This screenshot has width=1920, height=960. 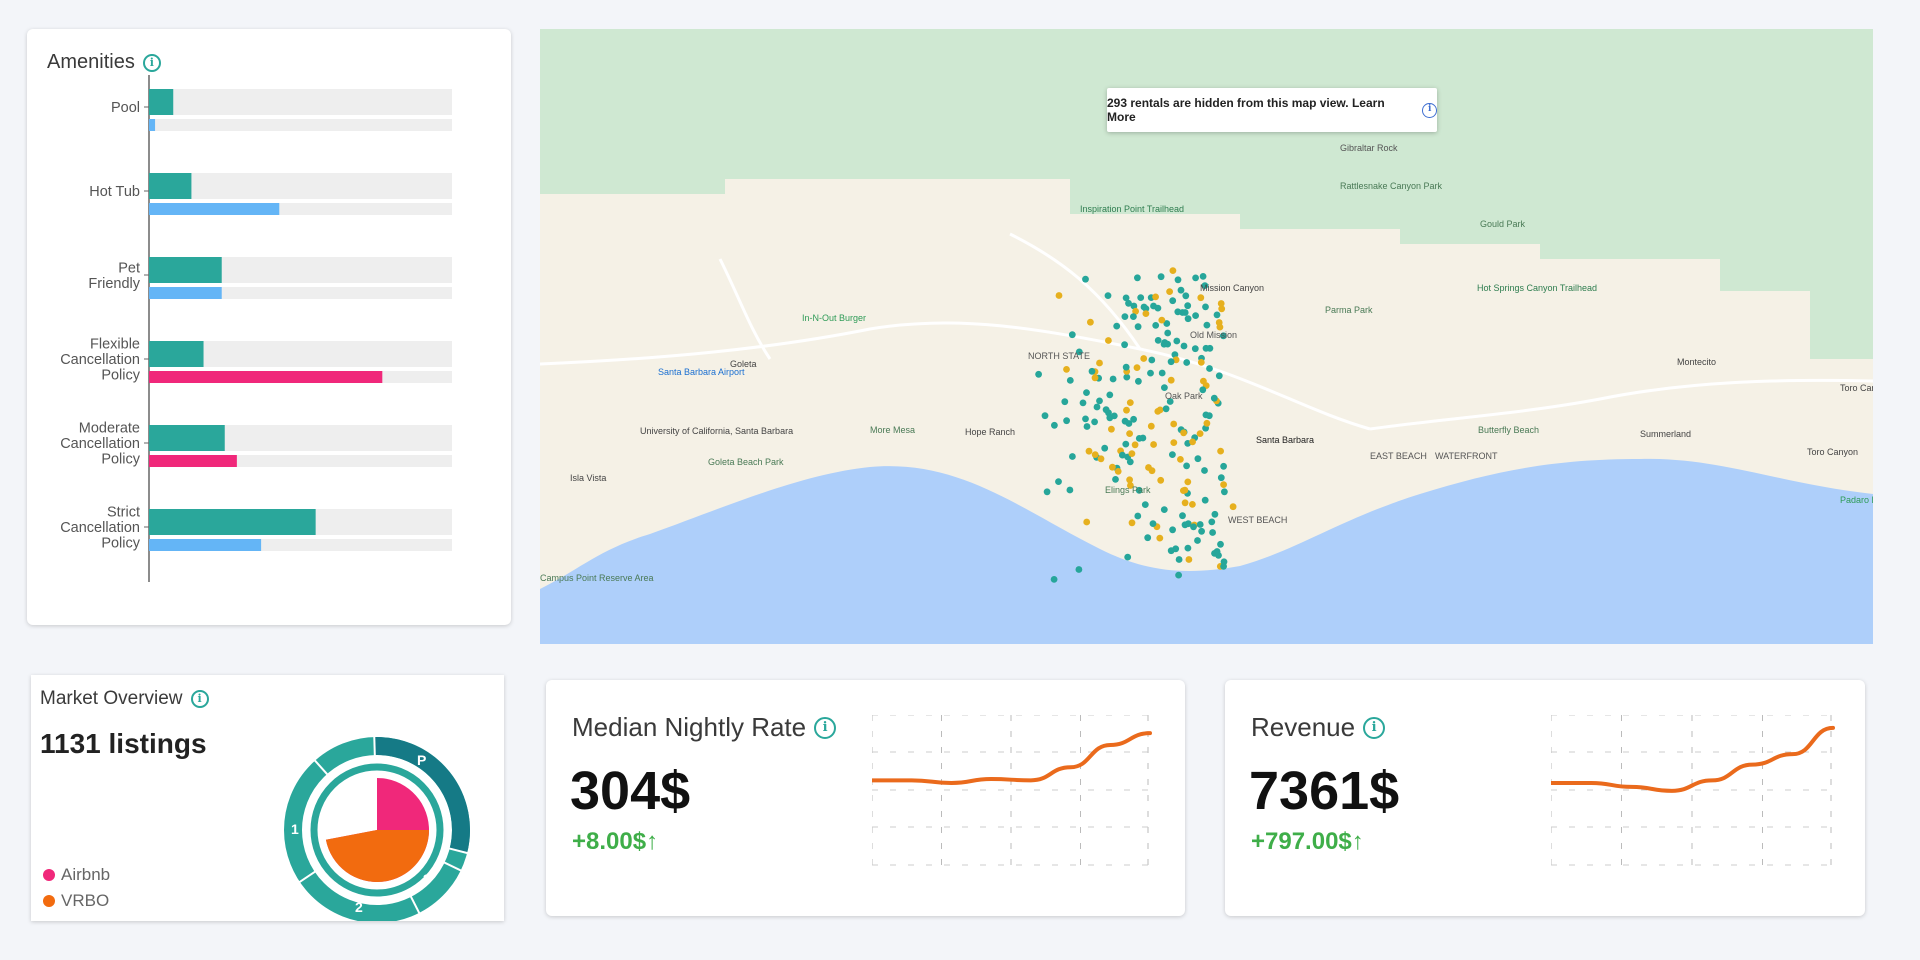 I want to click on amenity-row: Hot Tub, so click(x=270, y=194).